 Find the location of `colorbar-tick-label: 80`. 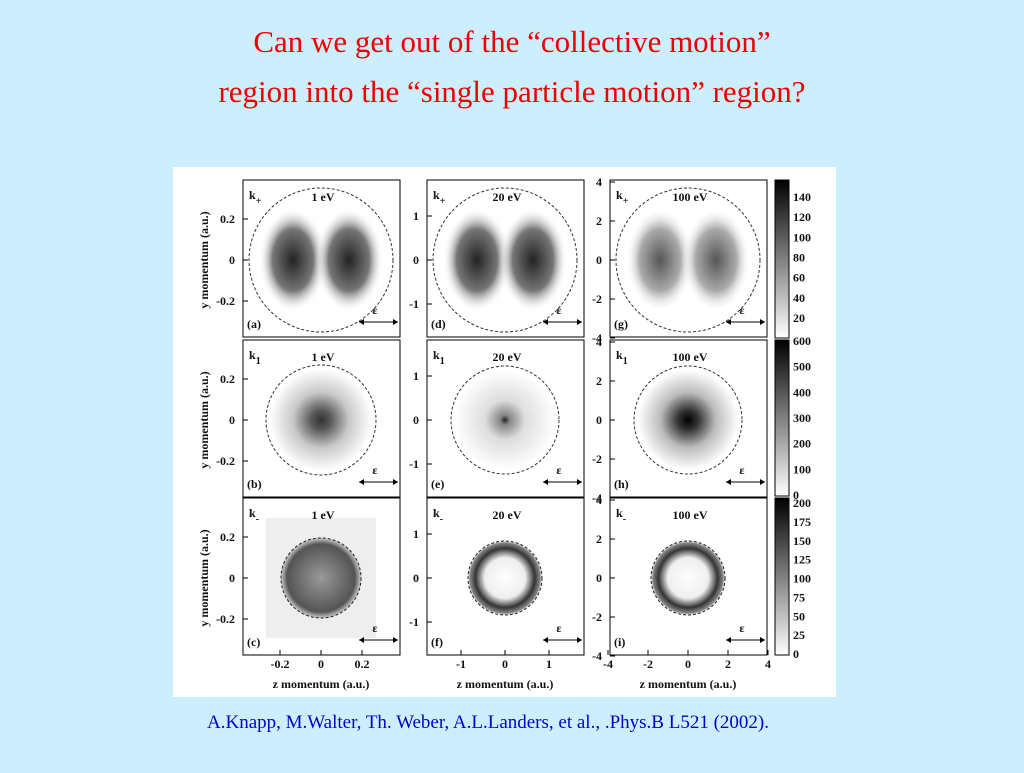

colorbar-tick-label: 80 is located at coordinates (799, 258).